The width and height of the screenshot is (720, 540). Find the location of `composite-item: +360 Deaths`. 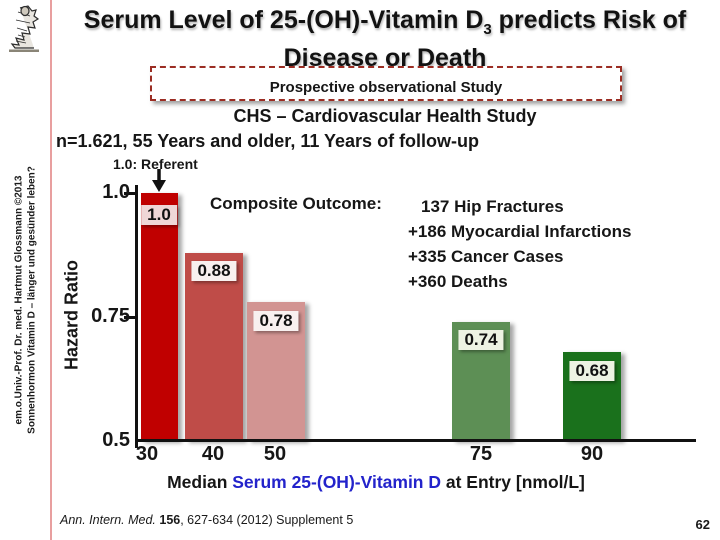

composite-item: +360 Deaths is located at coordinates (458, 281).